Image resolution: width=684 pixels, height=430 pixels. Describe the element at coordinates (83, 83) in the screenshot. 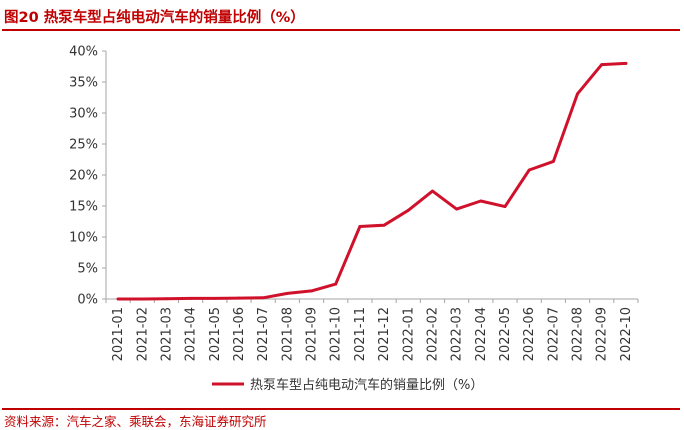

I see `y-tick-label: 35%` at that location.